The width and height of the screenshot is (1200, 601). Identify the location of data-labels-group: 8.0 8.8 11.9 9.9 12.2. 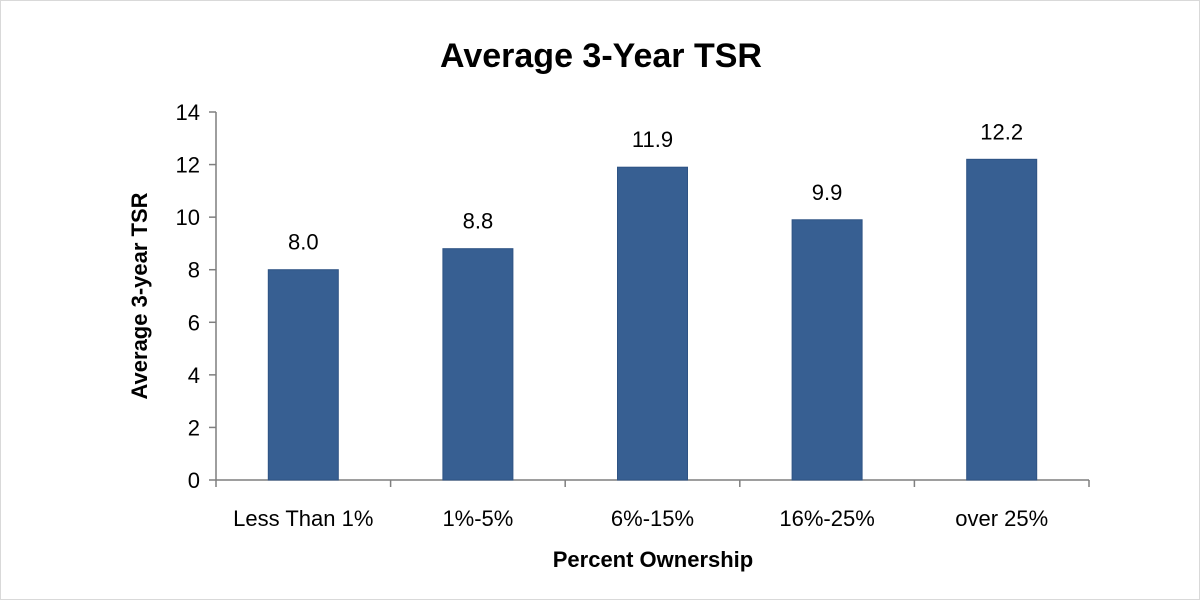
(655, 186).